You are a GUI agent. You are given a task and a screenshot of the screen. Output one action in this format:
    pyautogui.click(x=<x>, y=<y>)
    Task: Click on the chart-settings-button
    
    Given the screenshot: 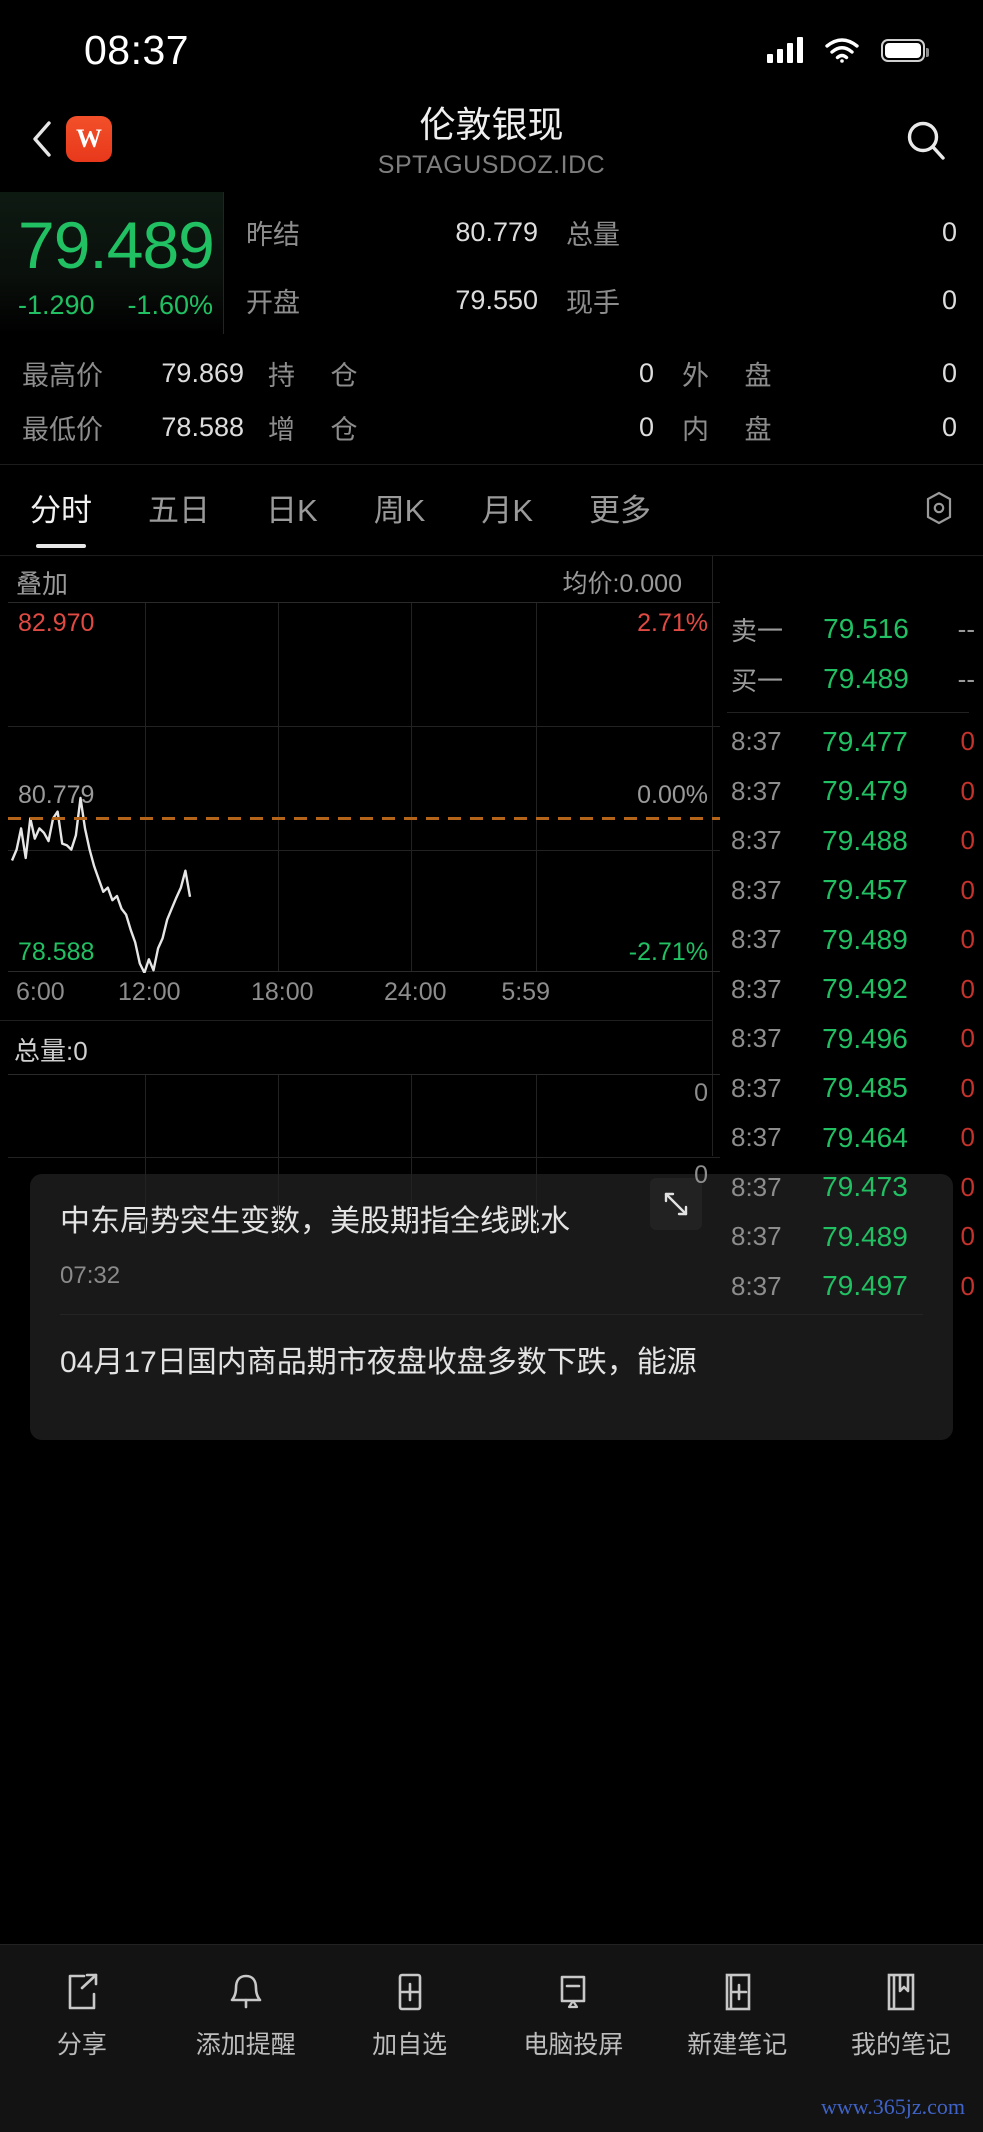 What is the action you would take?
    pyautogui.click(x=939, y=510)
    